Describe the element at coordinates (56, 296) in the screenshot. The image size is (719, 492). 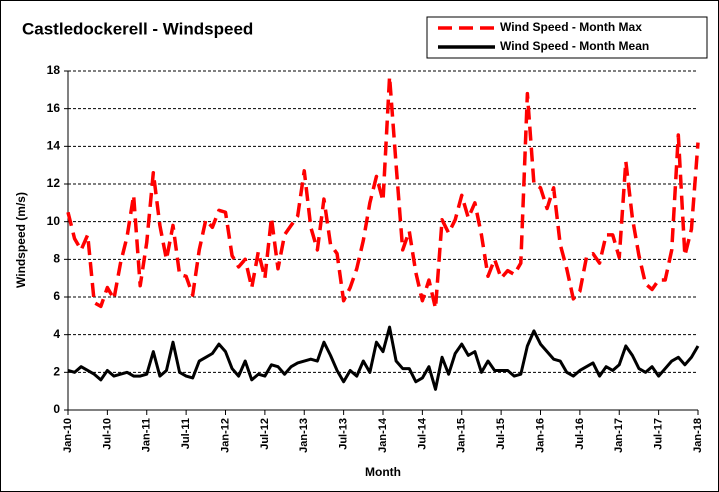
I see `y-tick-label: 6` at that location.